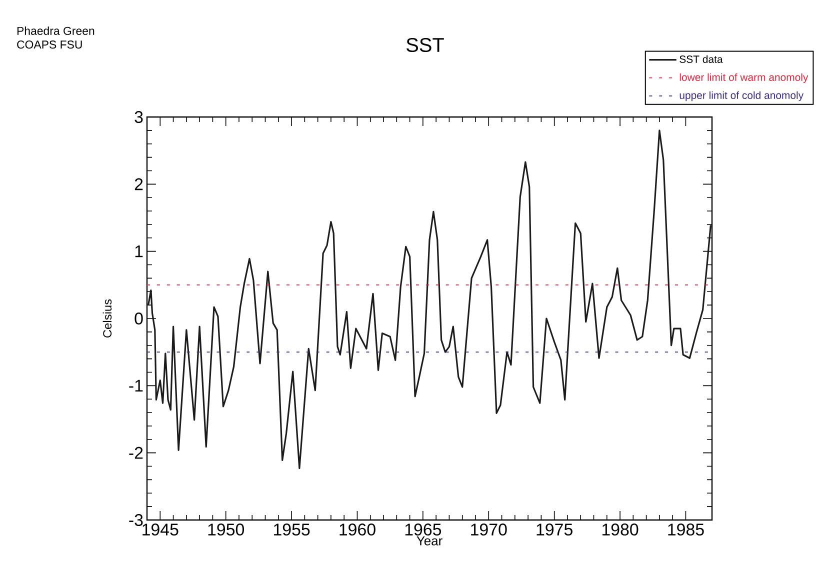 Image resolution: width=817 pixels, height=588 pixels. Describe the element at coordinates (136, 520) in the screenshot. I see `y-tick-label: -3` at that location.